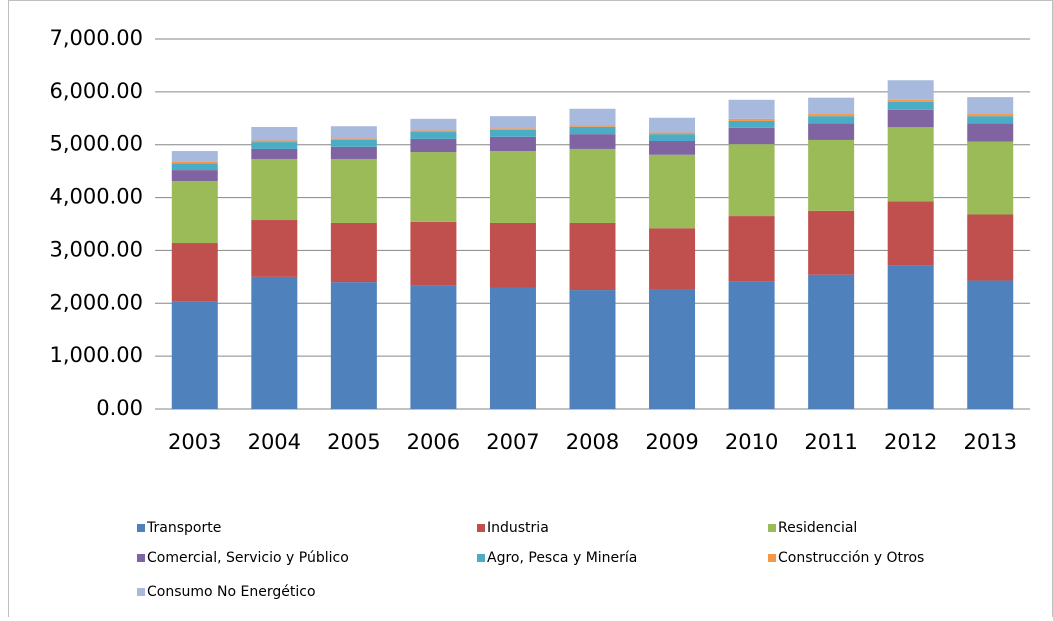  Describe the element at coordinates (96, 38) in the screenshot. I see `y-tick-label: 7,000.00` at that location.